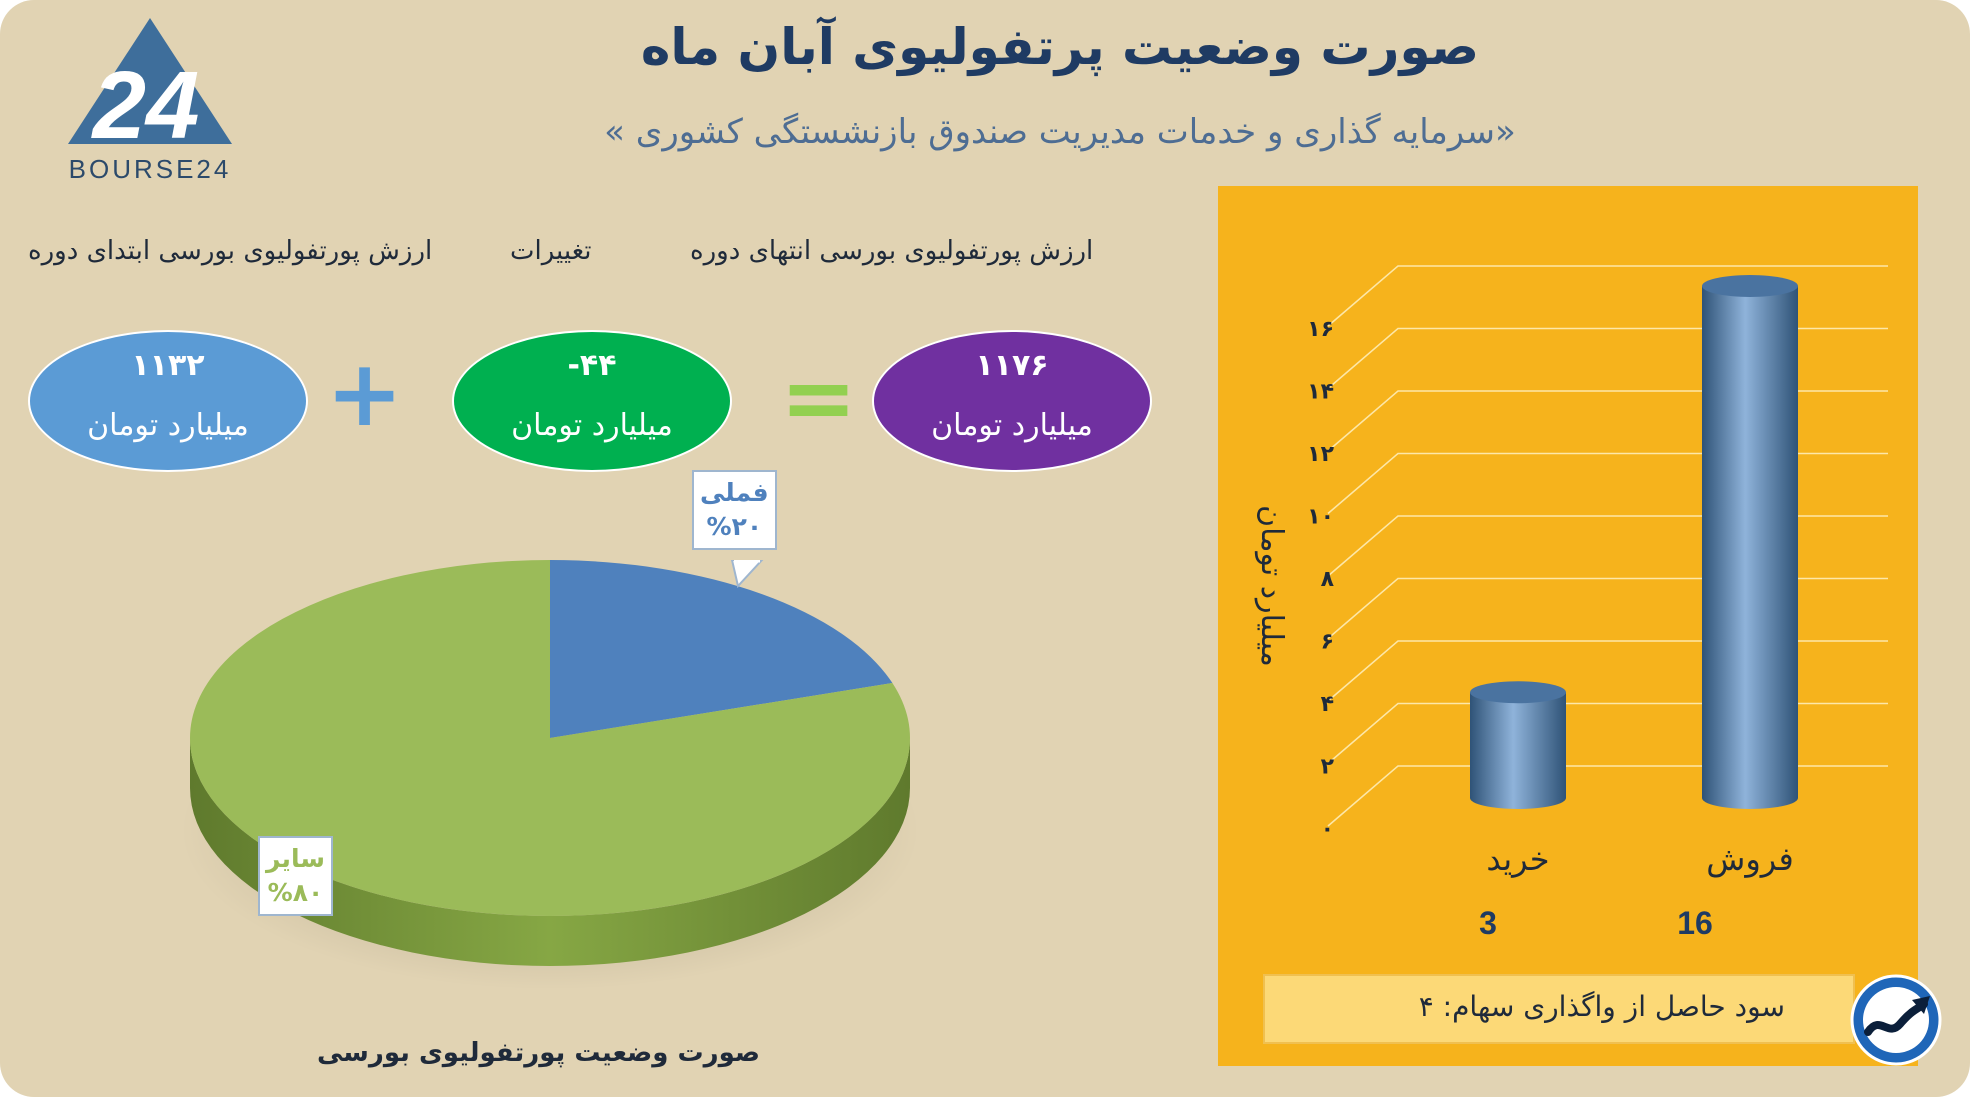 This screenshot has width=1970, height=1097. What do you see at coordinates (1601, 1006) in the screenshot?
I see `profit-text: سود حاصل از واگذاری سهام: ۴` at bounding box center [1601, 1006].